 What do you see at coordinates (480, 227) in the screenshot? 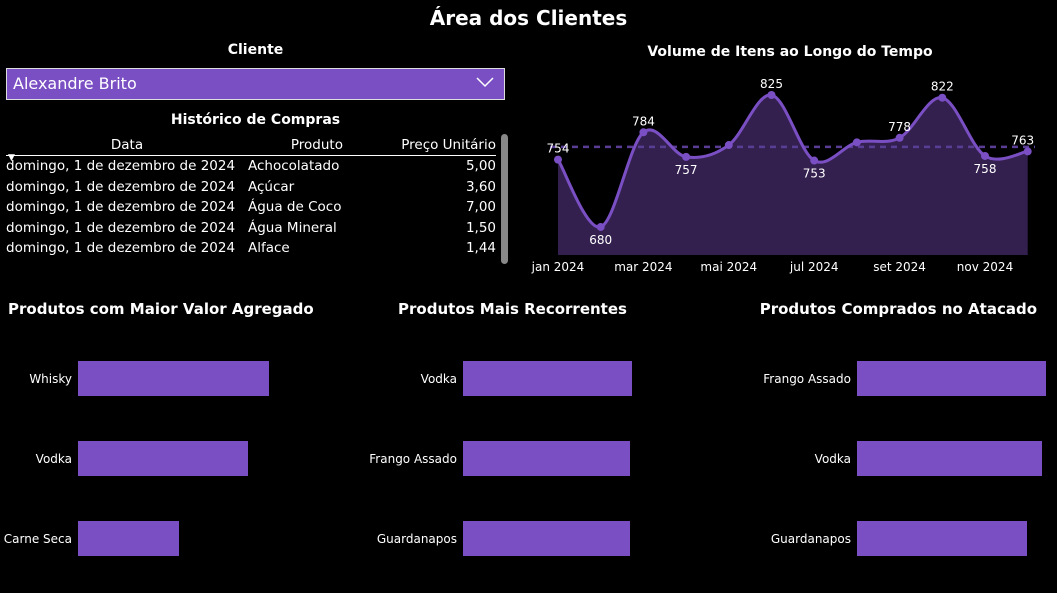
I see `cell-preco: 1,50` at bounding box center [480, 227].